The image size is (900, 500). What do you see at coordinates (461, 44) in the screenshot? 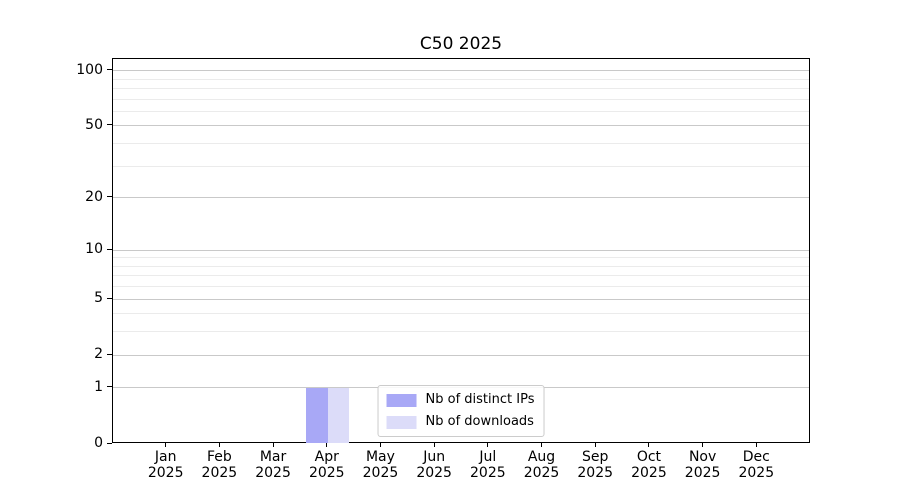
I see `chart-title: C50 2025` at bounding box center [461, 44].